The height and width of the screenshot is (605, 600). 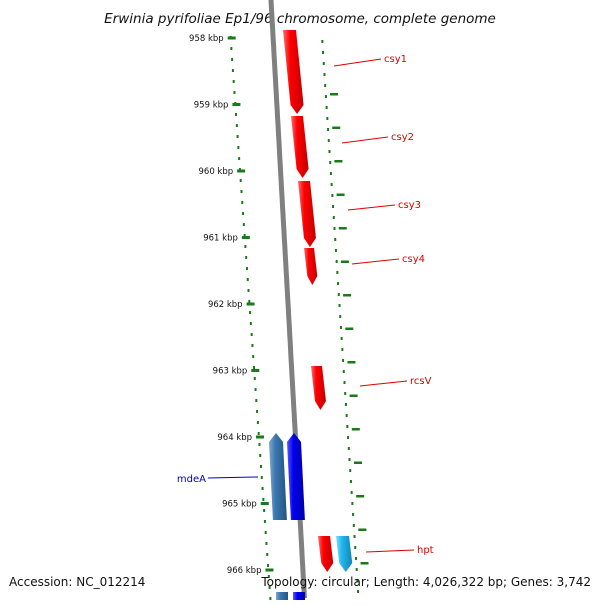 What do you see at coordinates (421, 381) in the screenshot?
I see `rcsV-gene-label: rcsV` at bounding box center [421, 381].